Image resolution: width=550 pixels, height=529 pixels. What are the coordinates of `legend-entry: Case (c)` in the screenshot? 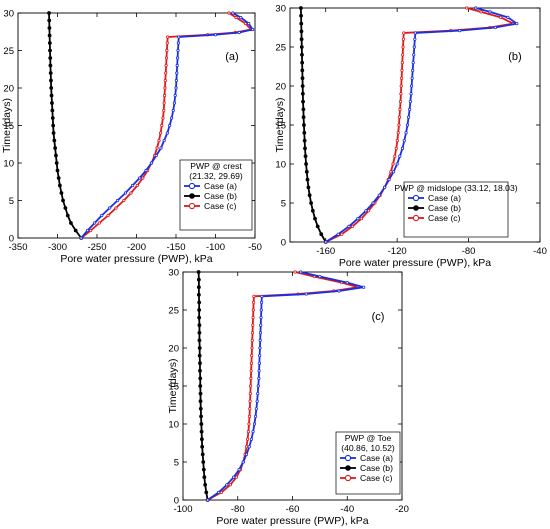 It's located at (444, 218).